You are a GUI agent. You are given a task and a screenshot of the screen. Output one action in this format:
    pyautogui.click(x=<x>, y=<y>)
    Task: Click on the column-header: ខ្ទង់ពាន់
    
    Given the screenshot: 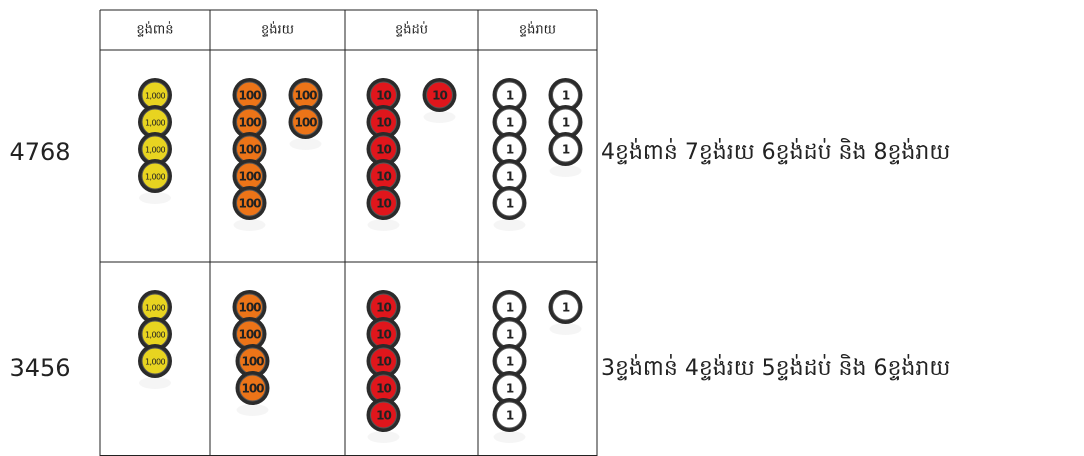 What is the action you would take?
    pyautogui.click(x=154, y=29)
    